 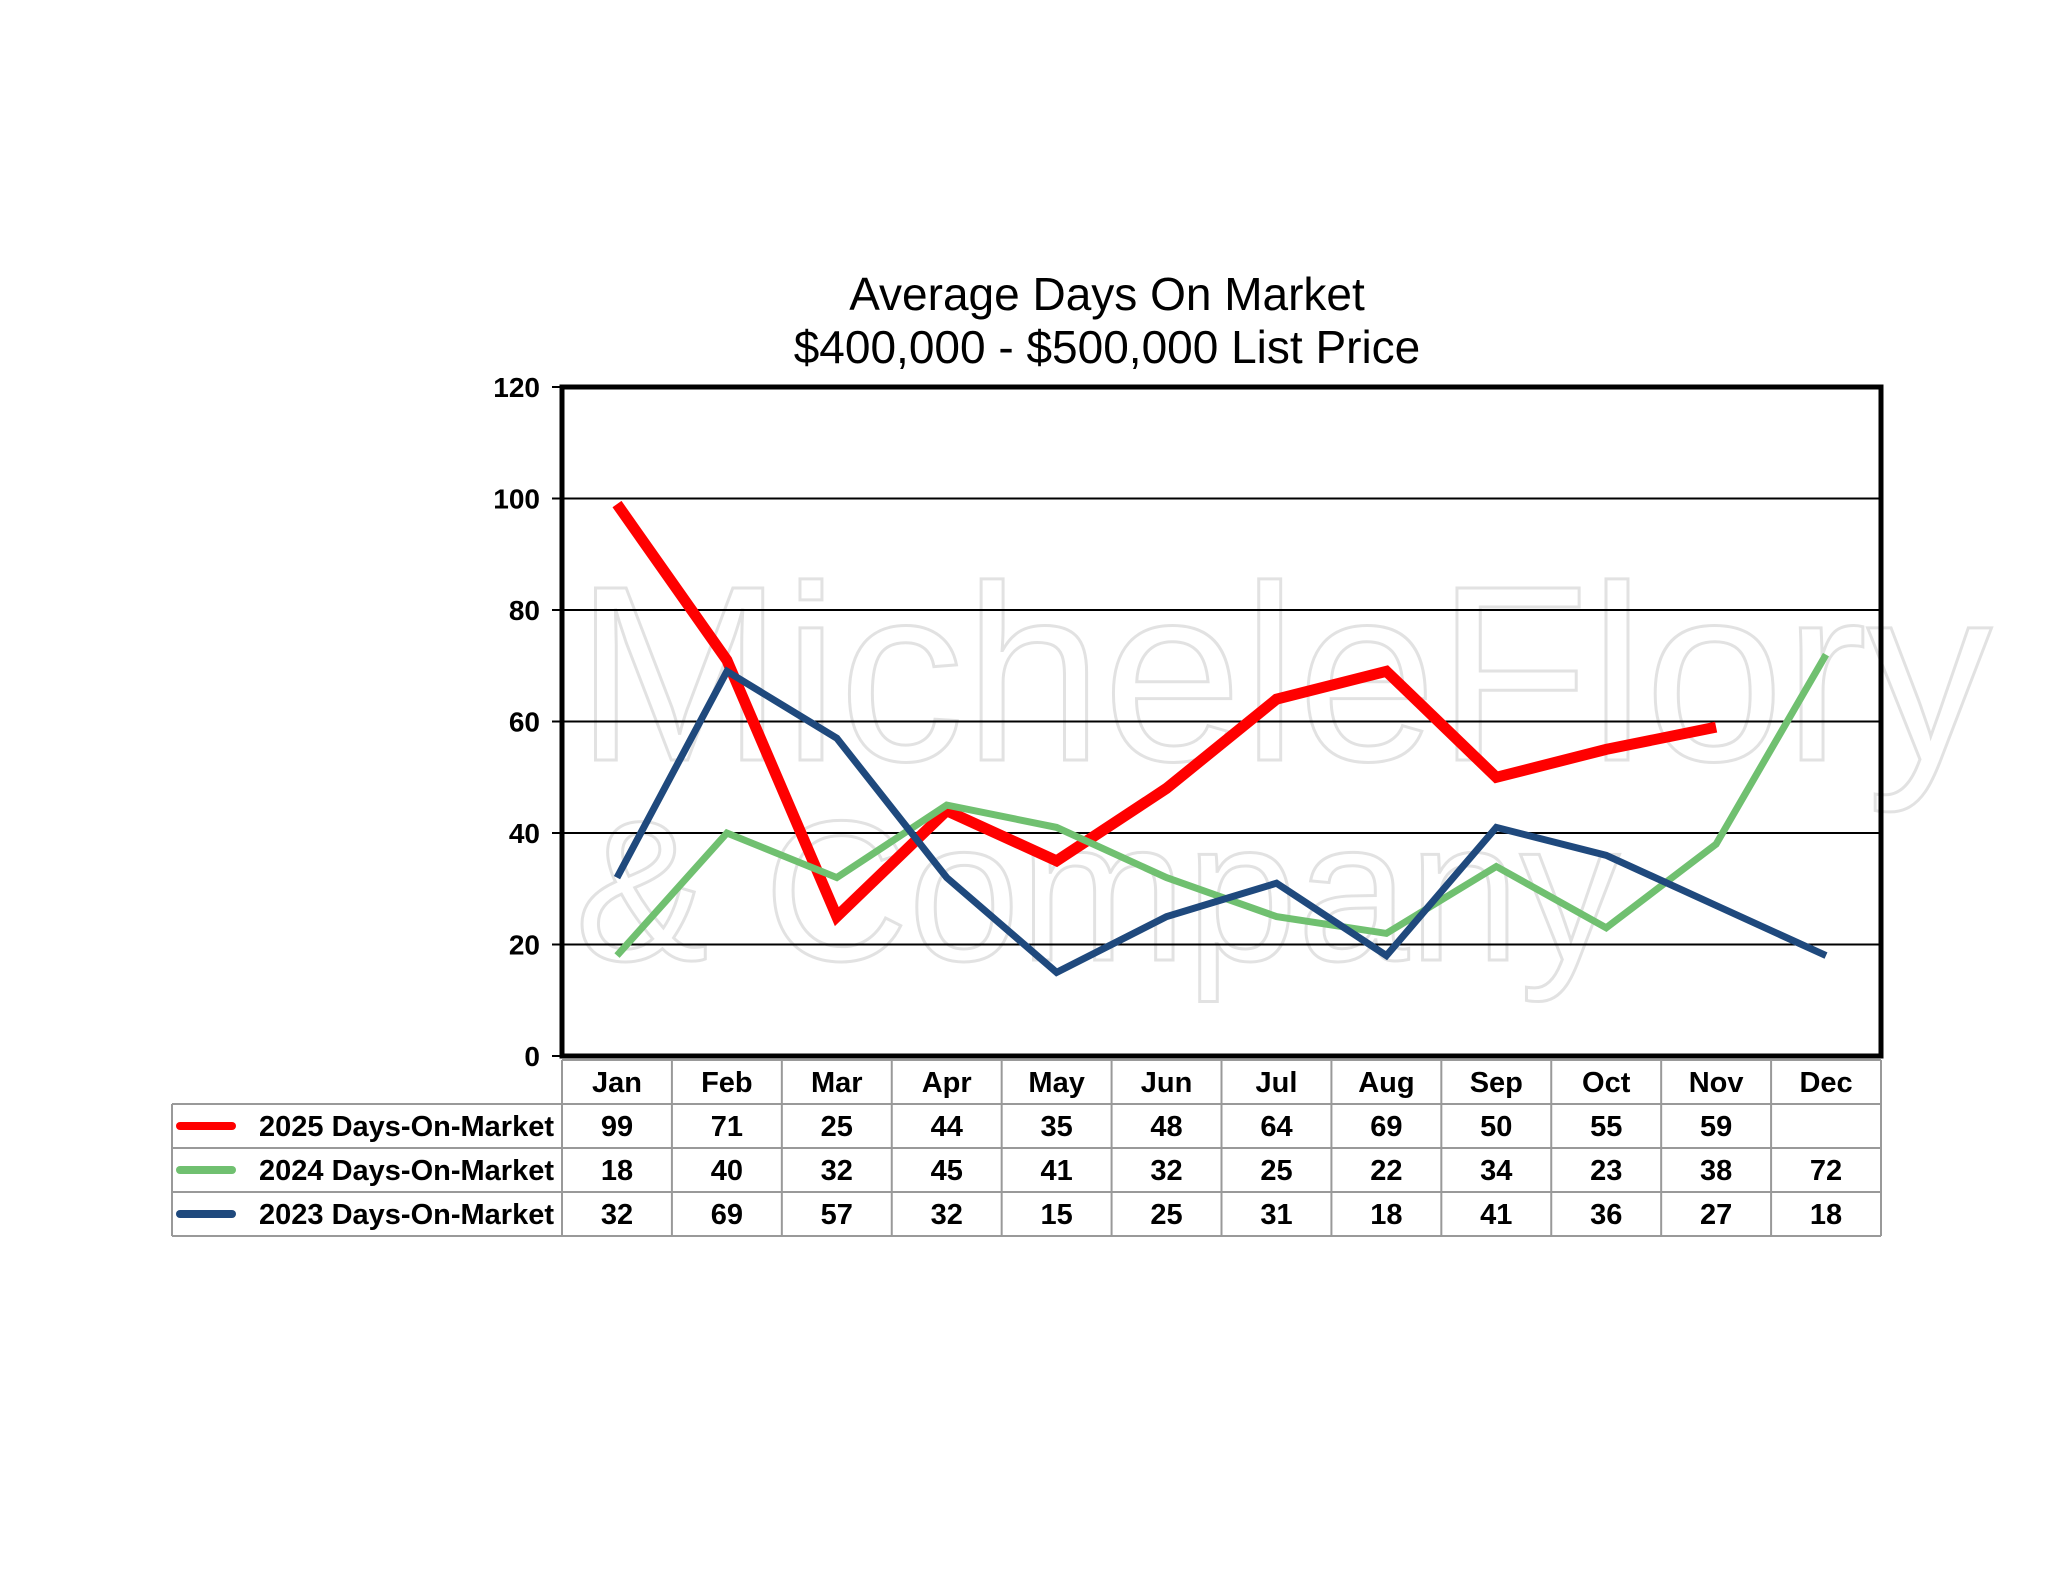 I want to click on data-label: 44, so click(x=947, y=1127).